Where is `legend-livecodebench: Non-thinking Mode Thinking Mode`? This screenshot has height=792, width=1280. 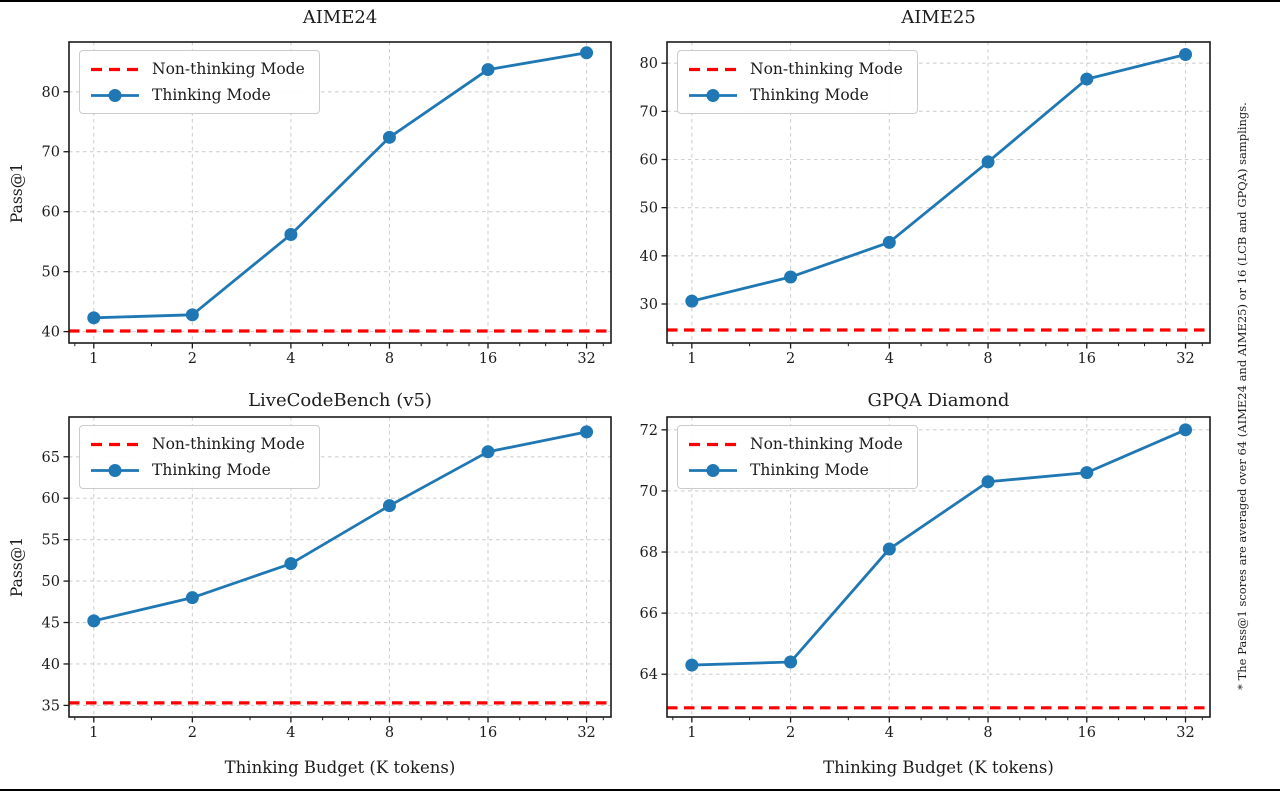
legend-livecodebench: Non-thinking Mode Thinking Mode is located at coordinates (199, 457).